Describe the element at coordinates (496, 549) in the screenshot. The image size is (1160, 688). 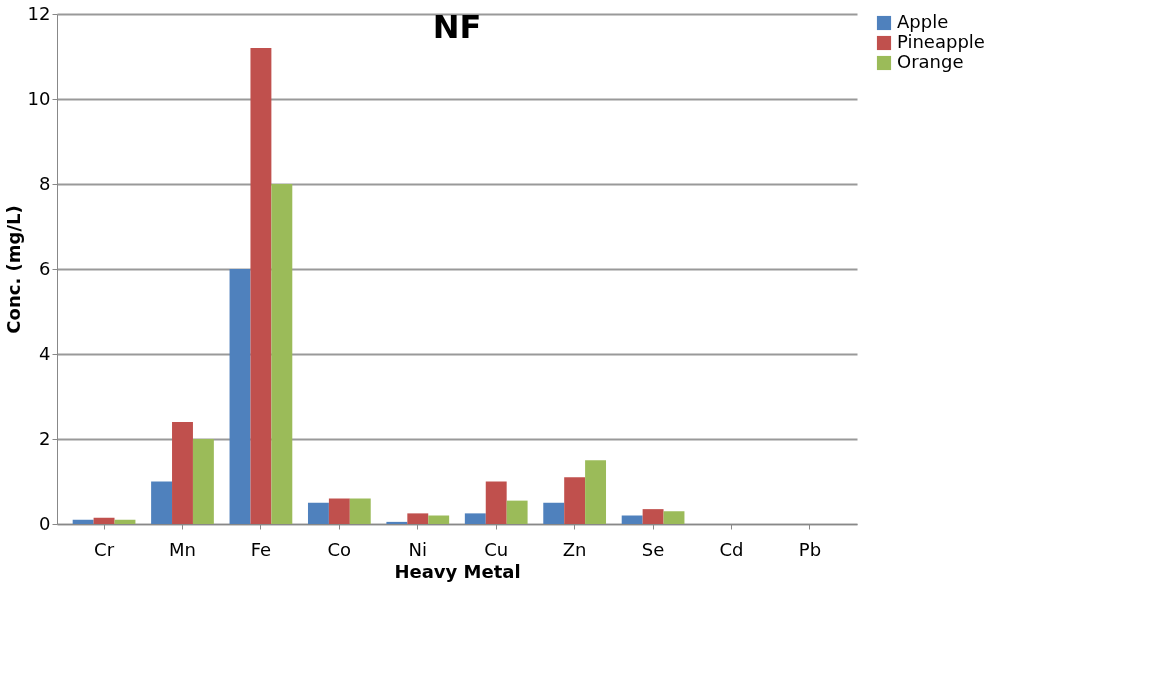
I see `x-tick-label: Cu` at that location.